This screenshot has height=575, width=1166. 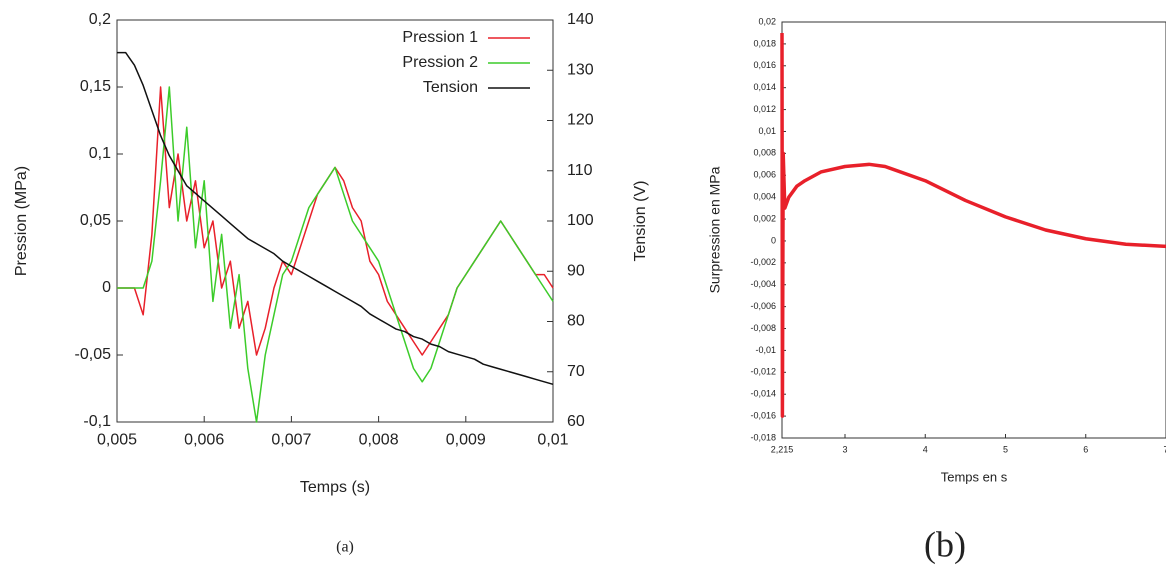 What do you see at coordinates (763, 262) in the screenshot?
I see `y-tick-label: -0,002` at bounding box center [763, 262].